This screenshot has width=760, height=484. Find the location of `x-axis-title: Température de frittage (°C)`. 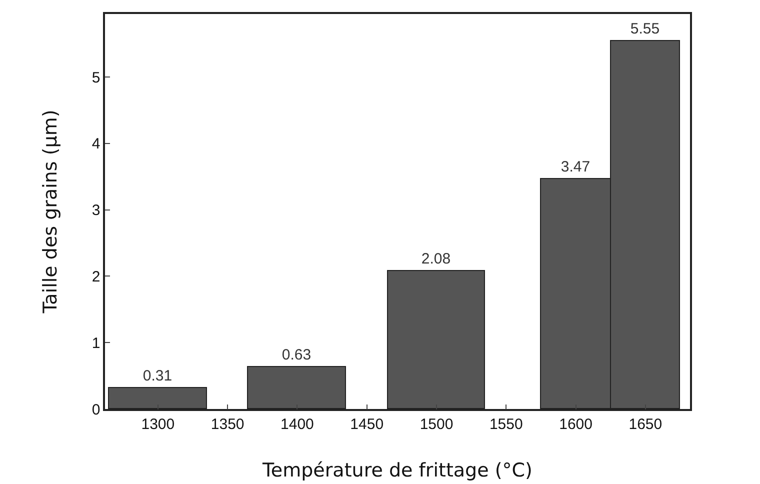

x-axis-title: Température de frittage (°C) is located at coordinates (397, 471).